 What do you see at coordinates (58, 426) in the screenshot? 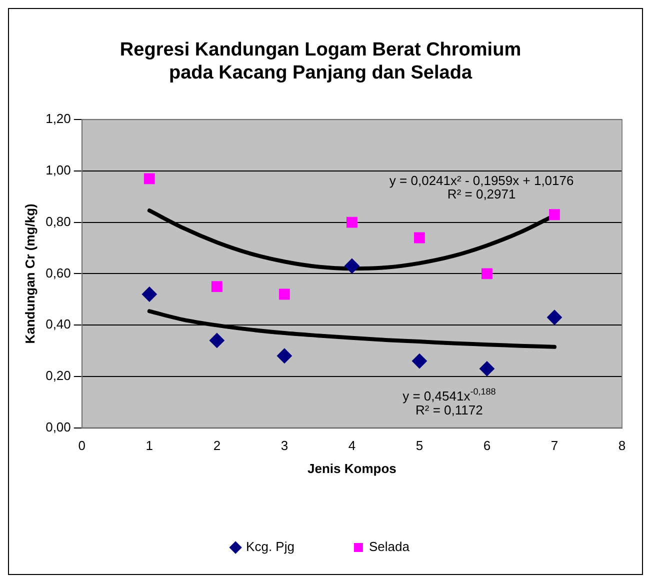
I see `y-tick-label: 0,00` at bounding box center [58, 426].